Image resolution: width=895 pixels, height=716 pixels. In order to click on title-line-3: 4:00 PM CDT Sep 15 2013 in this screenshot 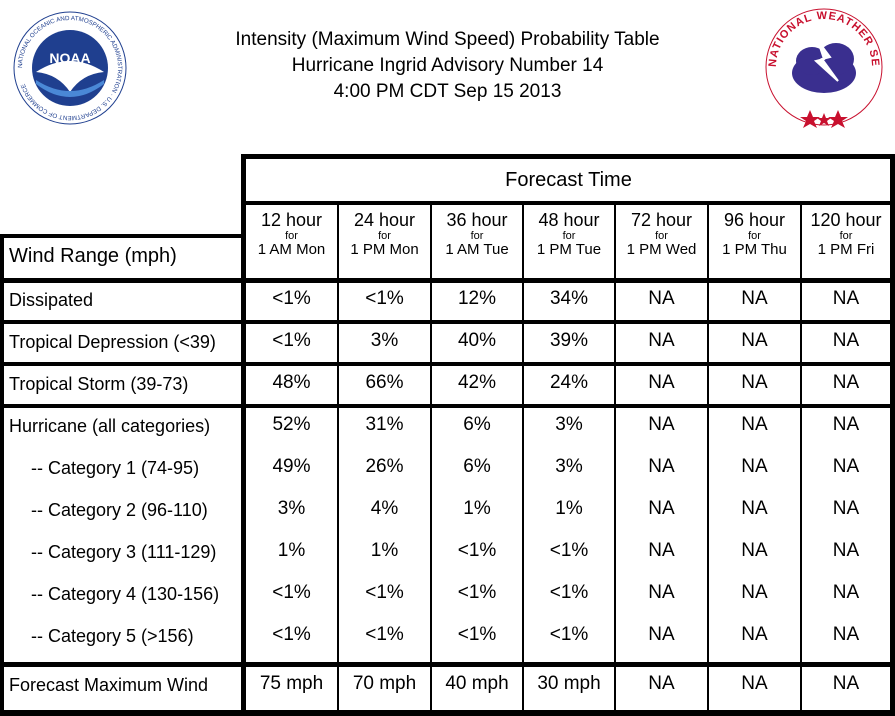, I will do `click(447, 91)`.